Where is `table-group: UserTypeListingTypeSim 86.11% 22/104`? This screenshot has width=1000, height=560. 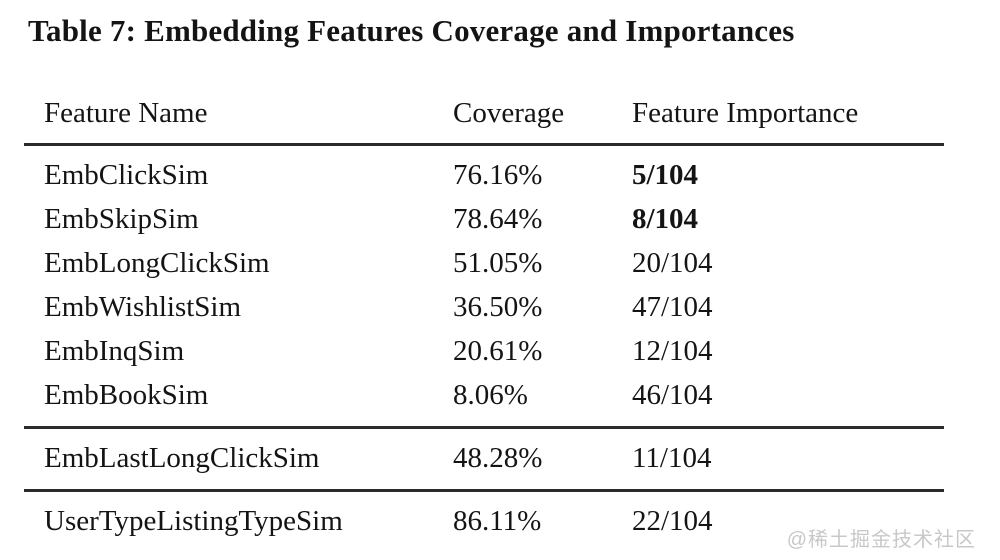 table-group: UserTypeListingTypeSim 86.11% 22/104 is located at coordinates (484, 516).